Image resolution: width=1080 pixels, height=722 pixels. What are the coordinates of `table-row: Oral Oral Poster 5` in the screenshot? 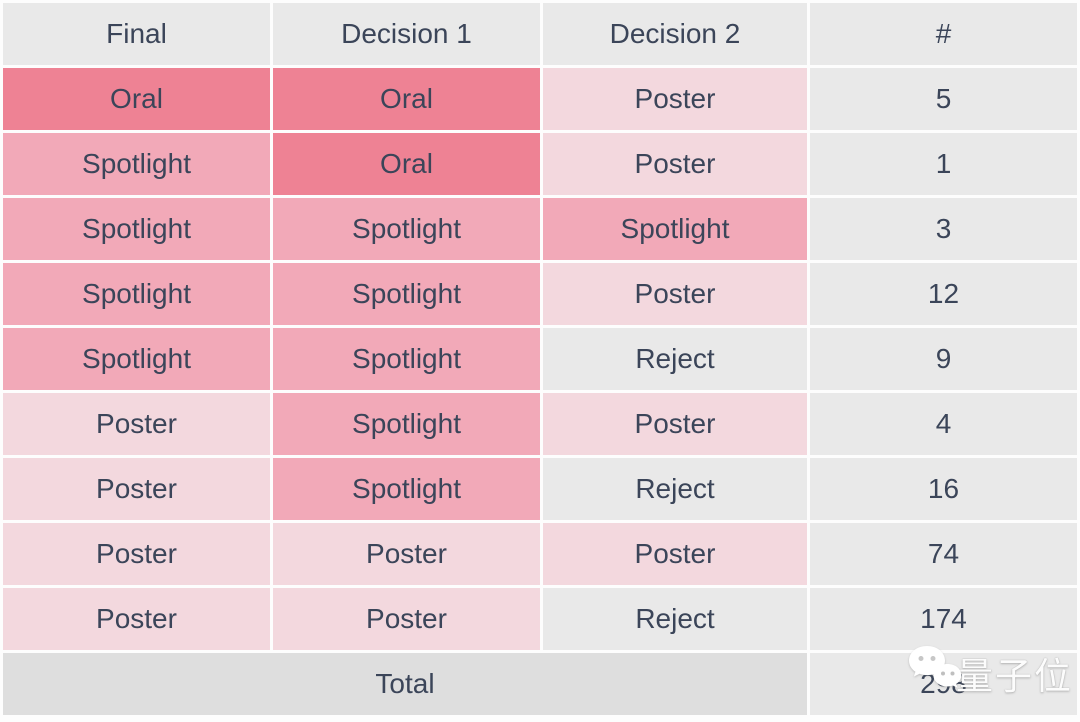 It's located at (540, 99).